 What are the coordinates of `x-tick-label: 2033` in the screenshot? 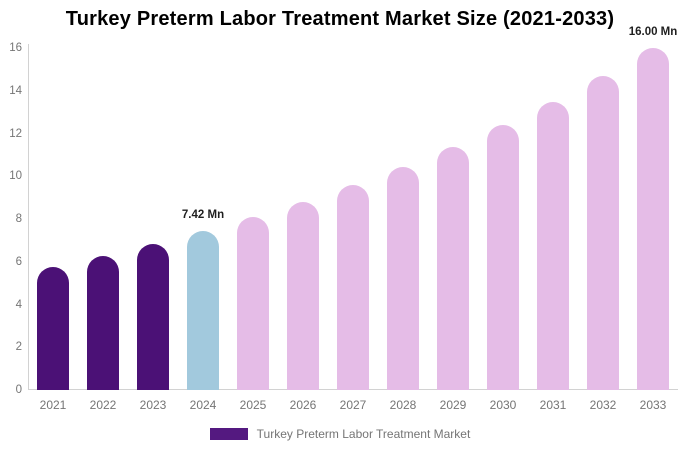 It's located at (653, 405).